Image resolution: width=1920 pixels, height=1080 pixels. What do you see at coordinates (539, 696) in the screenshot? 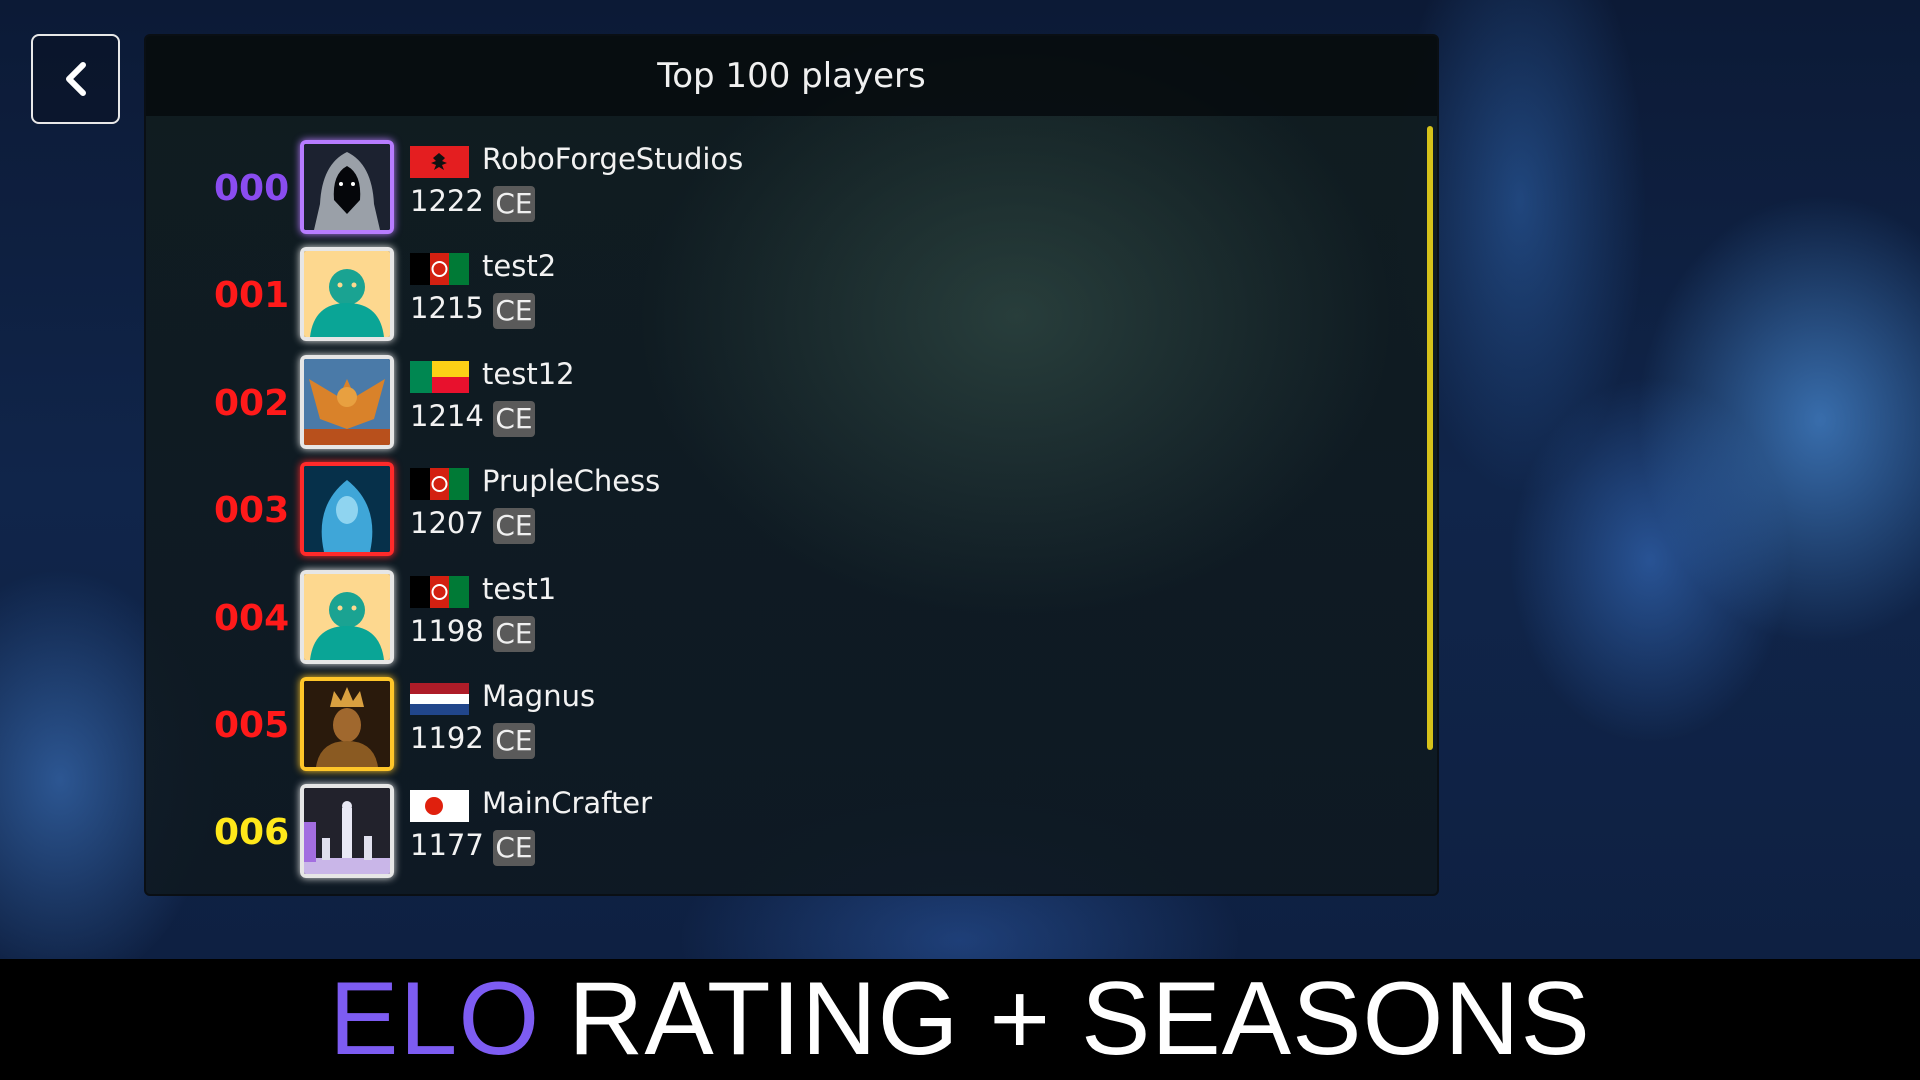
I see `player-name: Magnus` at bounding box center [539, 696].